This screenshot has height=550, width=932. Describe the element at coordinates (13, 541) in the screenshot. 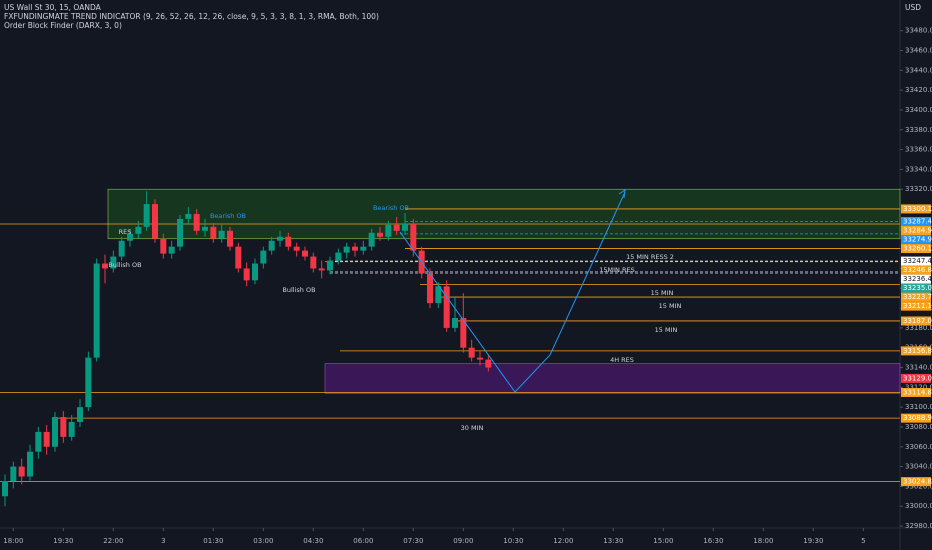

I see `x-tick-label: 18:00` at that location.